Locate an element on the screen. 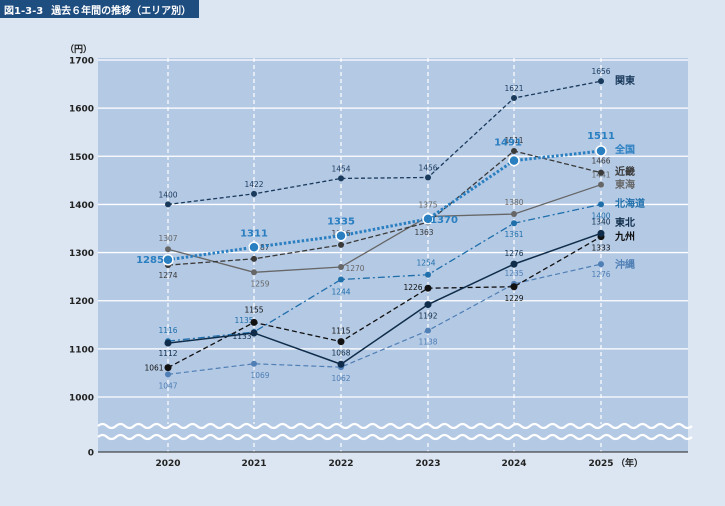 The image size is (725, 506). x-tick-label: 2021 is located at coordinates (253, 464).